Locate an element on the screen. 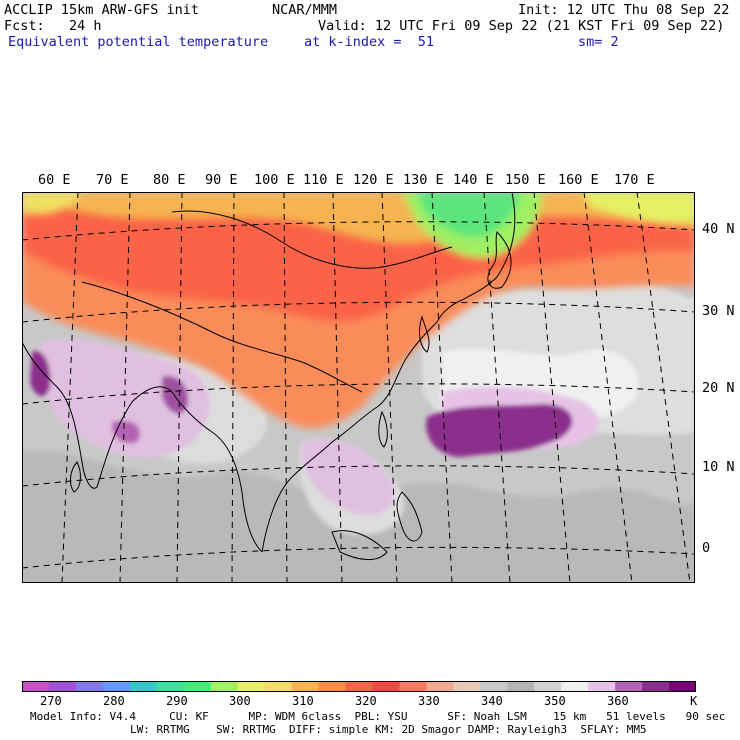 This screenshot has height=740, width=740. organization-label: NCAR/MMM is located at coordinates (305, 10).